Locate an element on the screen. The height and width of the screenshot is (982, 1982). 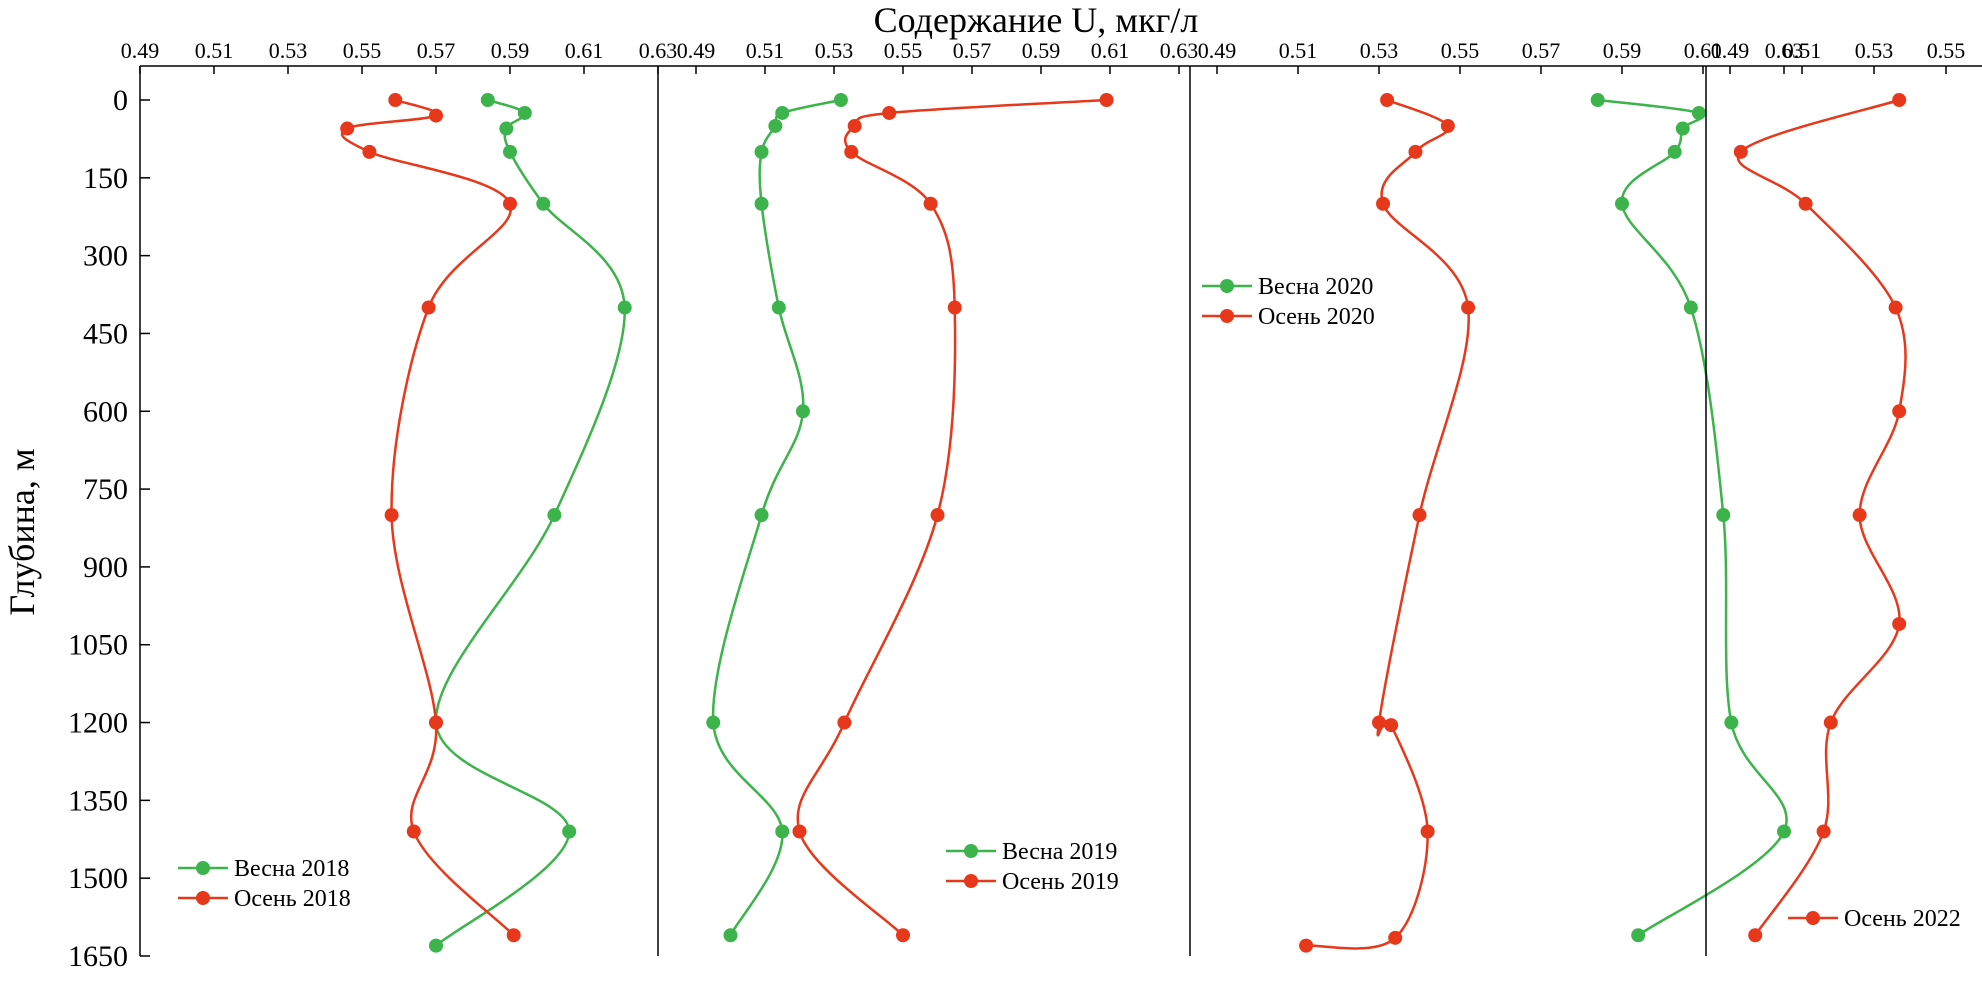
y-tick-label: 1650 is located at coordinates (98, 956).